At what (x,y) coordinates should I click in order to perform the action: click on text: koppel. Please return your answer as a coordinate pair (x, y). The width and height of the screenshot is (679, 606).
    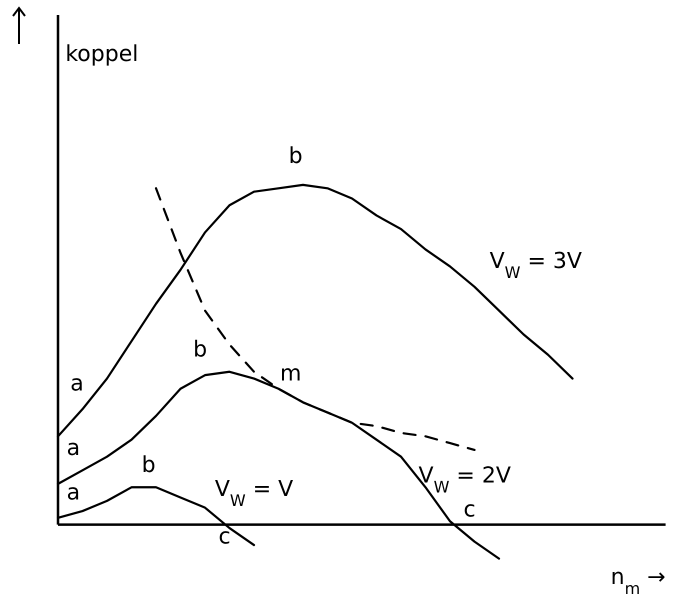
    Looking at the image, I should click on (101, 54).